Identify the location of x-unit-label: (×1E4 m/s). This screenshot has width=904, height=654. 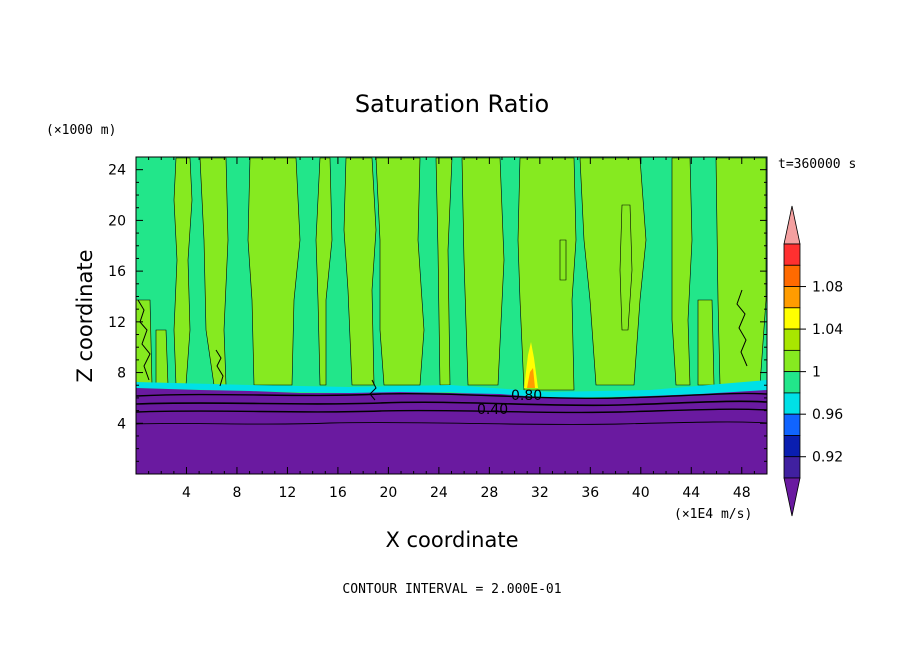
(713, 514).